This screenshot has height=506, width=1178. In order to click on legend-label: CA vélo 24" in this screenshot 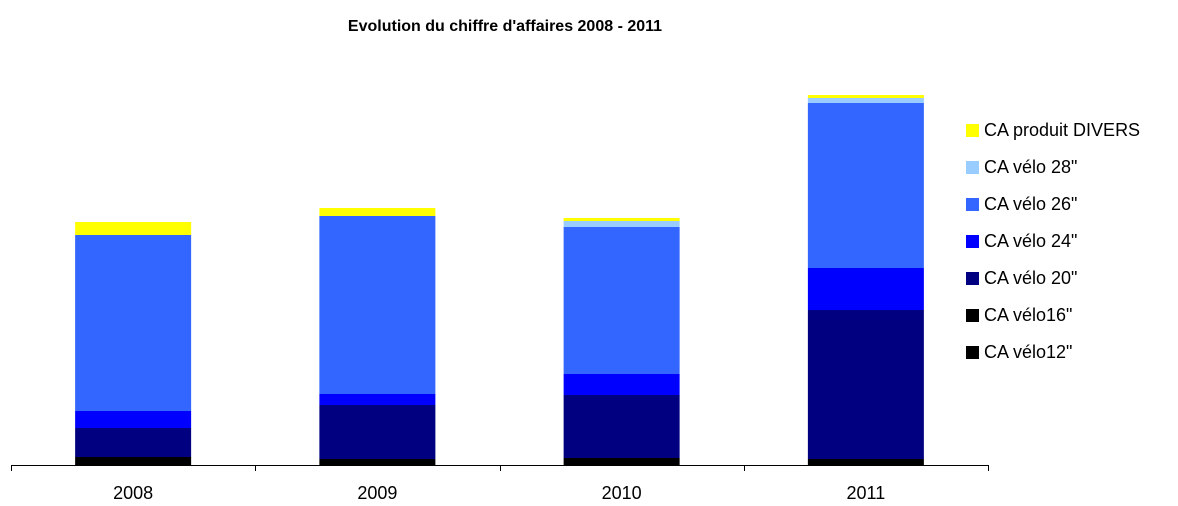, I will do `click(1031, 241)`.